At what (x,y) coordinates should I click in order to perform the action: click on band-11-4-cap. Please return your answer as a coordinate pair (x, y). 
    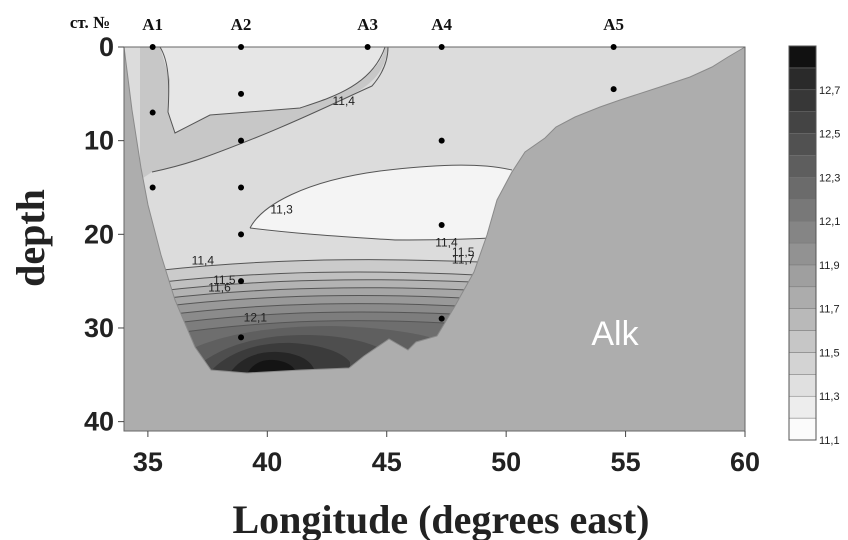
    Looking at the image, I should click on (272, 90).